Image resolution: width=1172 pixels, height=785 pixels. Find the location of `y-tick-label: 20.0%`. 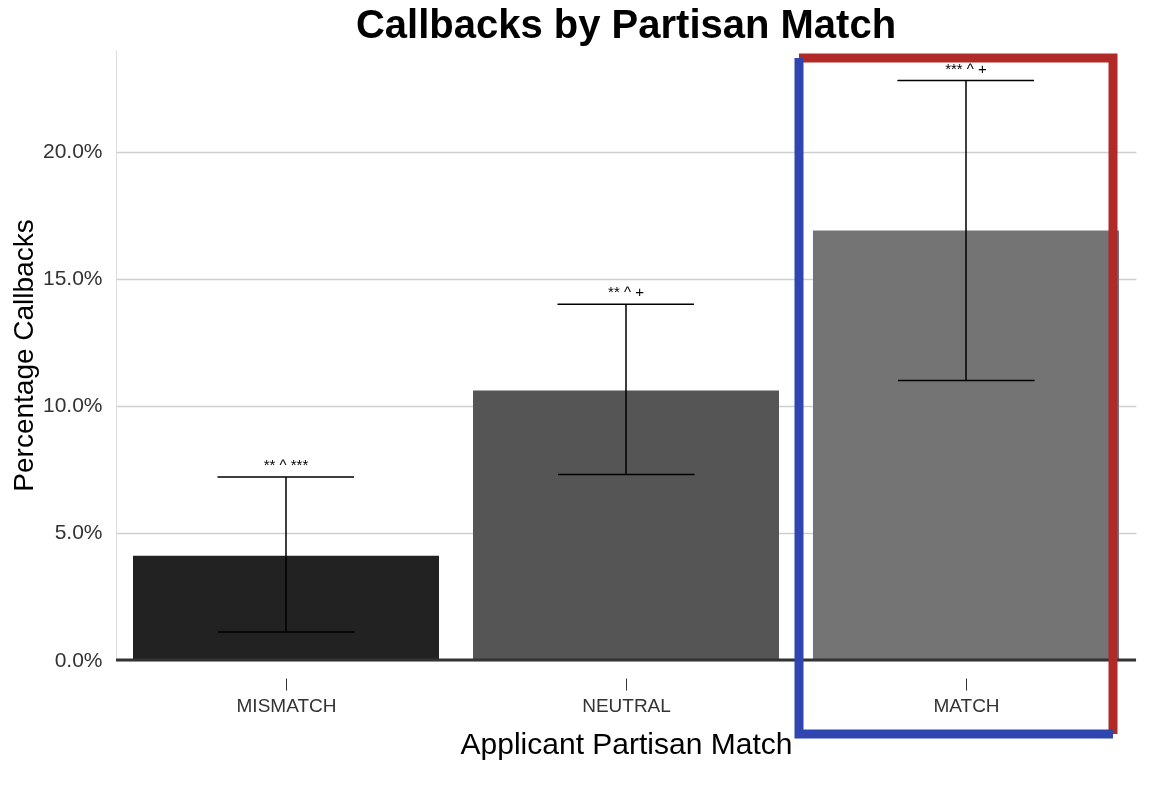

y-tick-label: 20.0% is located at coordinates (72, 151).